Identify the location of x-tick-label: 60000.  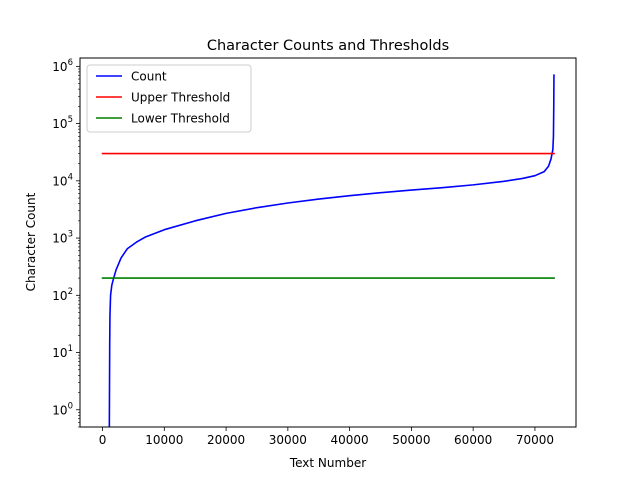
(473, 440).